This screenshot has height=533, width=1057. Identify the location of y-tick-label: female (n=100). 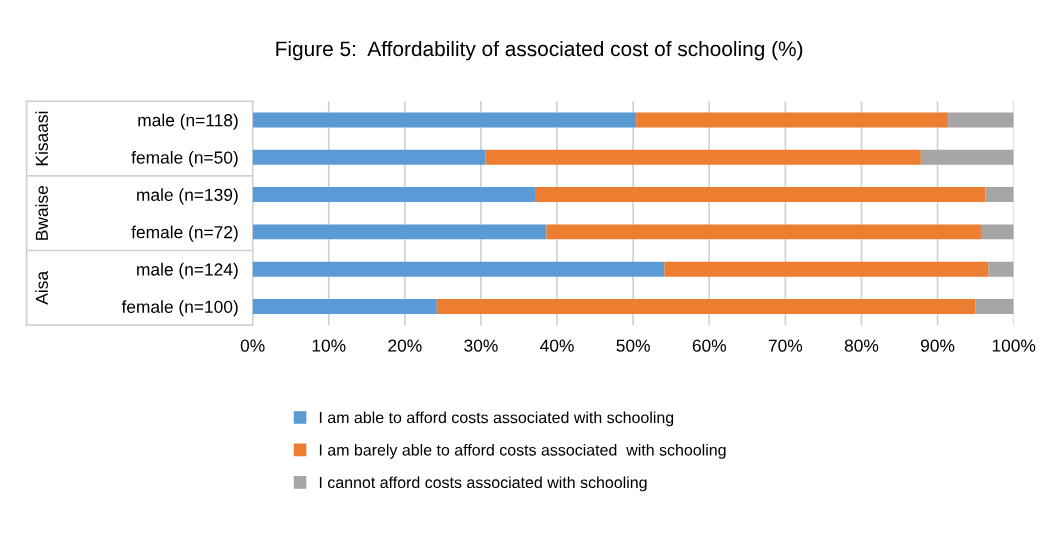
(179, 308).